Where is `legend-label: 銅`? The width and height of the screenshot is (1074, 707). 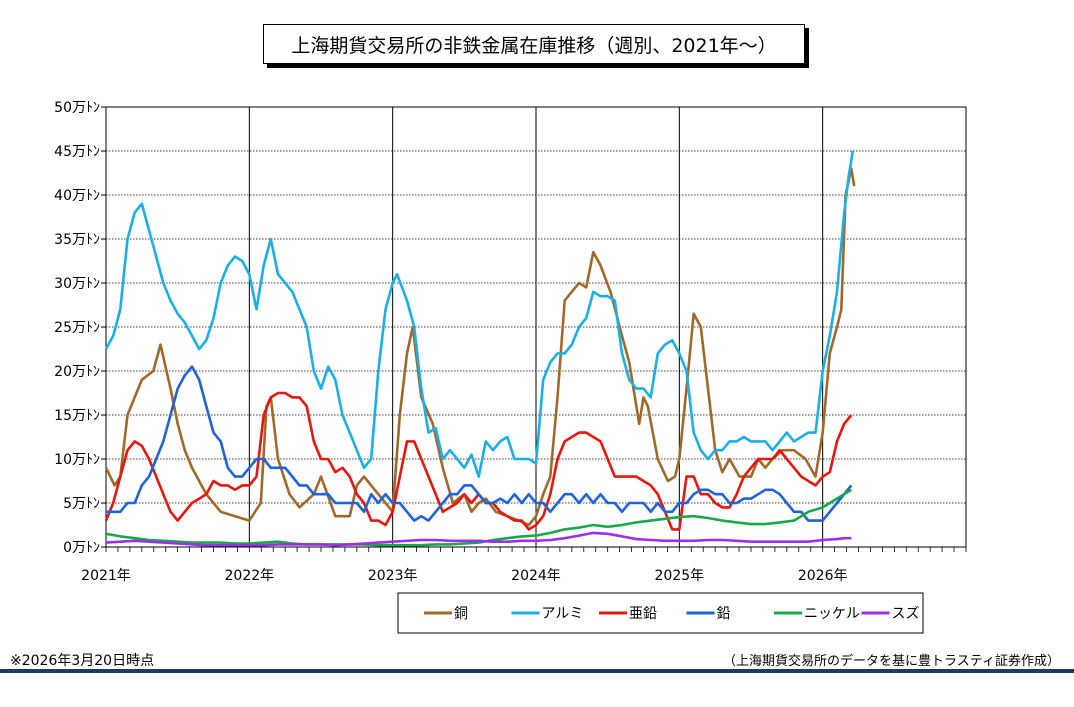
legend-label: 銅 is located at coordinates (461, 614).